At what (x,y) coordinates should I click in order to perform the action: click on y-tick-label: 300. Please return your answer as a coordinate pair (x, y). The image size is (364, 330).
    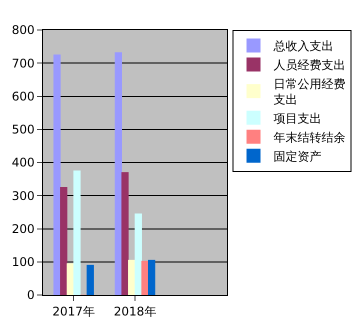
    Looking at the image, I should click on (23, 195).